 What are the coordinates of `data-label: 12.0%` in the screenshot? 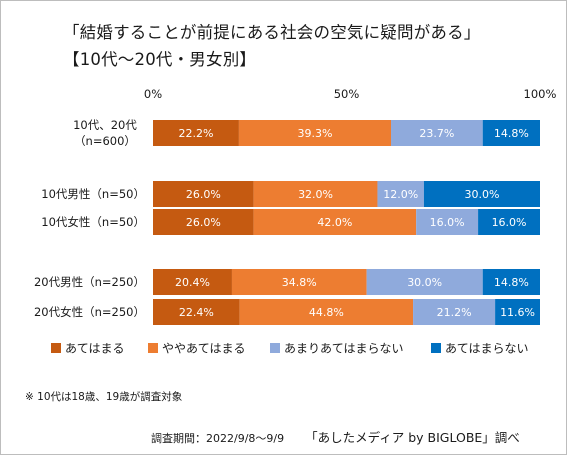 It's located at (400, 194).